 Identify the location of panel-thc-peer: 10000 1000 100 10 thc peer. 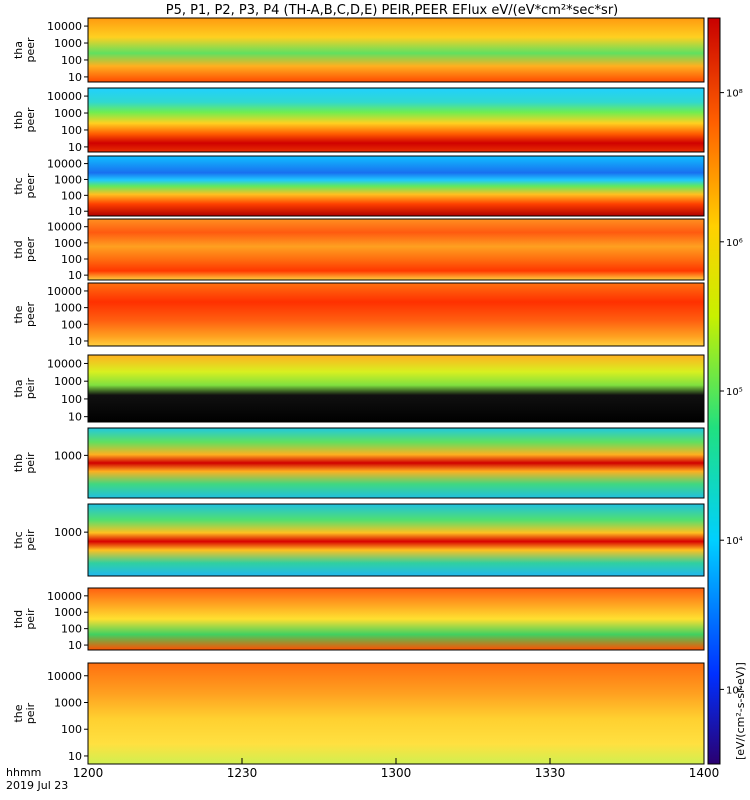
(358, 186).